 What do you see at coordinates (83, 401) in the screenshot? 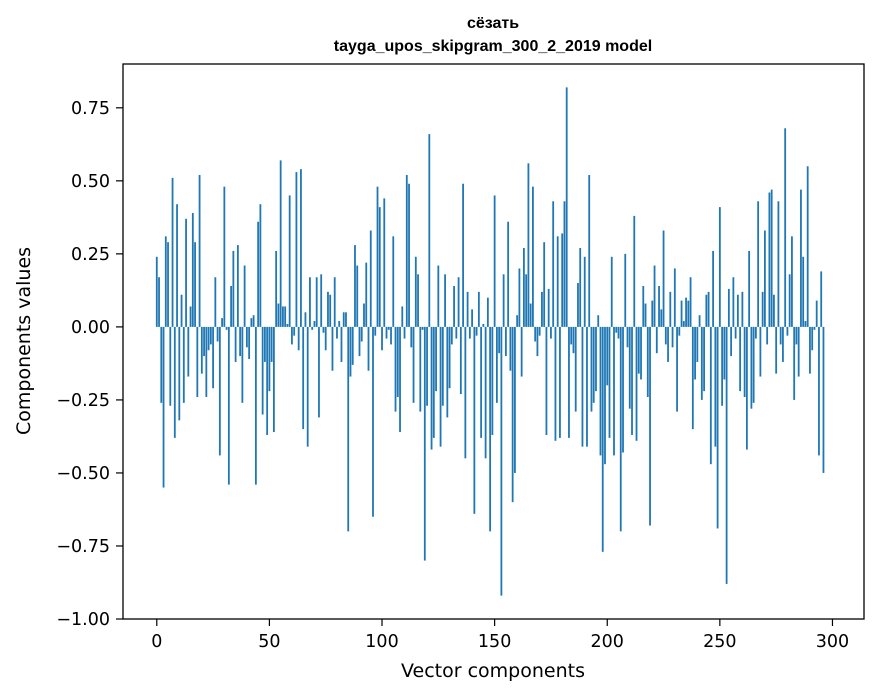
I see `y-tick-label: −0.25` at bounding box center [83, 401].